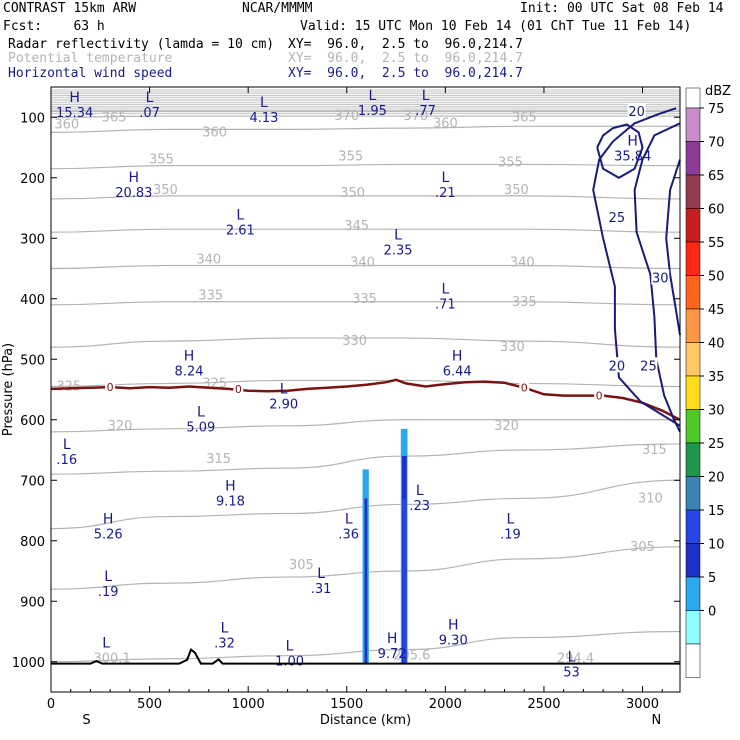 This screenshot has width=740, height=740. Describe the element at coordinates (524, 302) in the screenshot. I see `theta-label: 335` at that location.